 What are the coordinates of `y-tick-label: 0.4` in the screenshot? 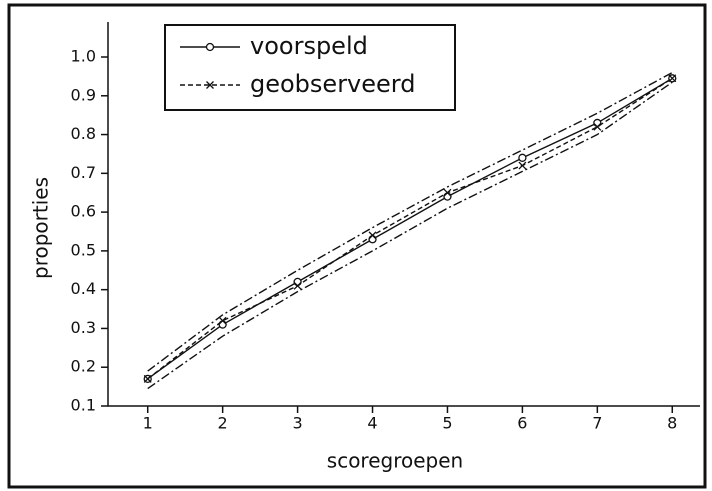 It's located at (83, 288).